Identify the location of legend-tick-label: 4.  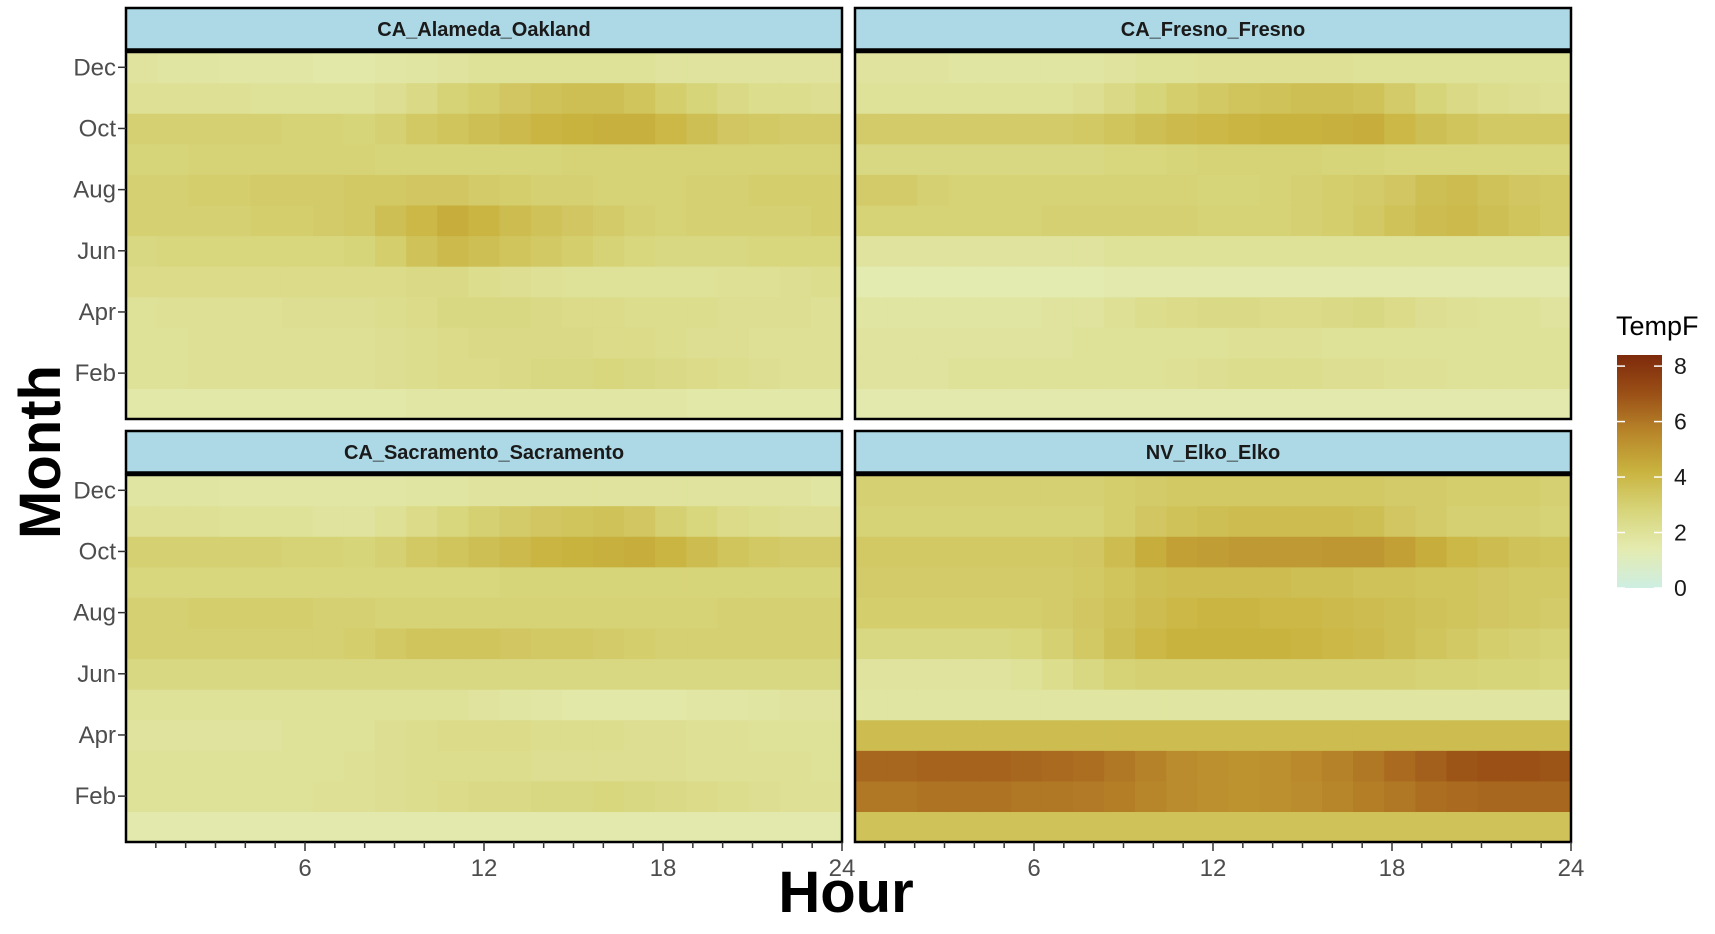
(1680, 477).